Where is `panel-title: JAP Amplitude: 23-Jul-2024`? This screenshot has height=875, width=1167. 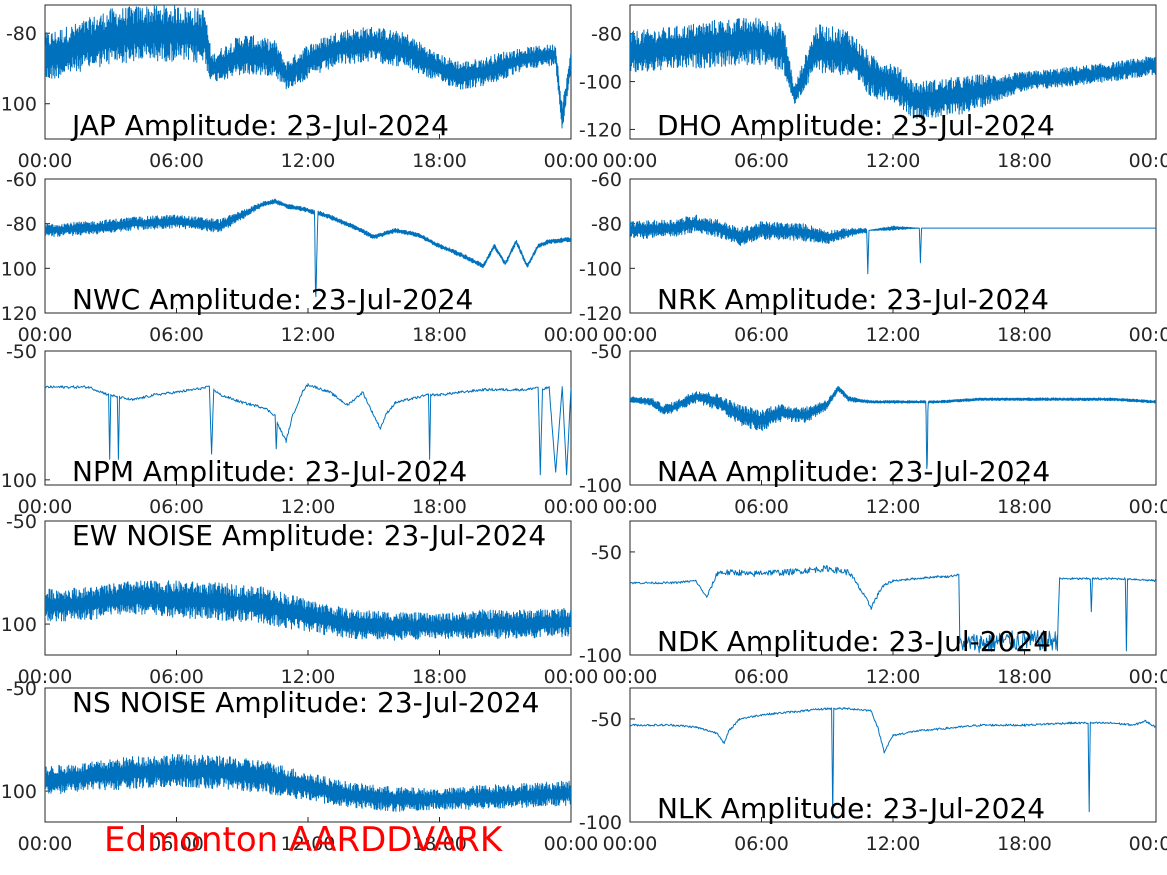
panel-title: JAP Amplitude: 23-Jul-2024 is located at coordinates (259, 125).